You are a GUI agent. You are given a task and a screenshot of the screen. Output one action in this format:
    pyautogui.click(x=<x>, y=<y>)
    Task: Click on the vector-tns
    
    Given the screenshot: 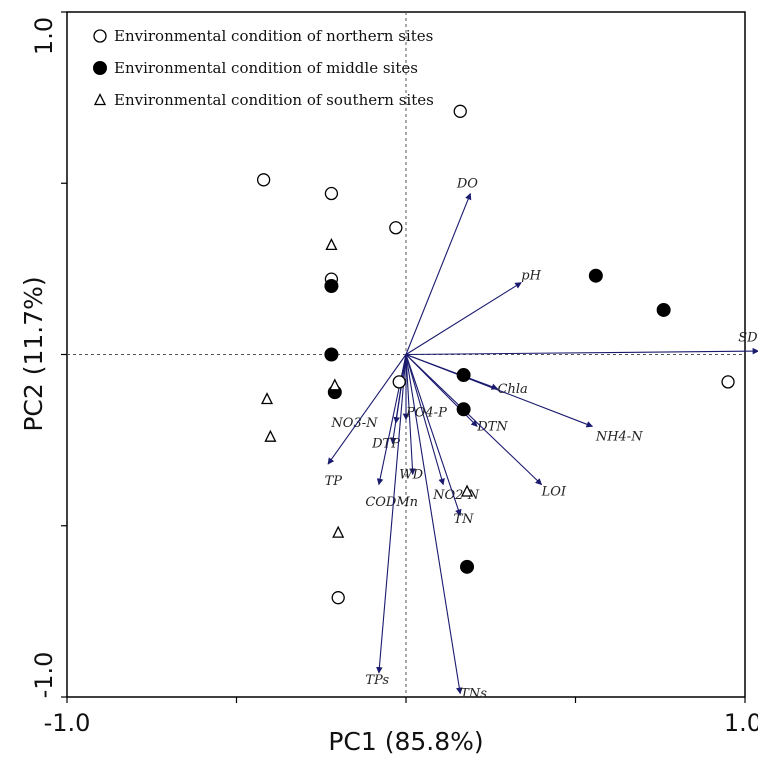 What is the action you would take?
    pyautogui.click(x=434, y=524)
    